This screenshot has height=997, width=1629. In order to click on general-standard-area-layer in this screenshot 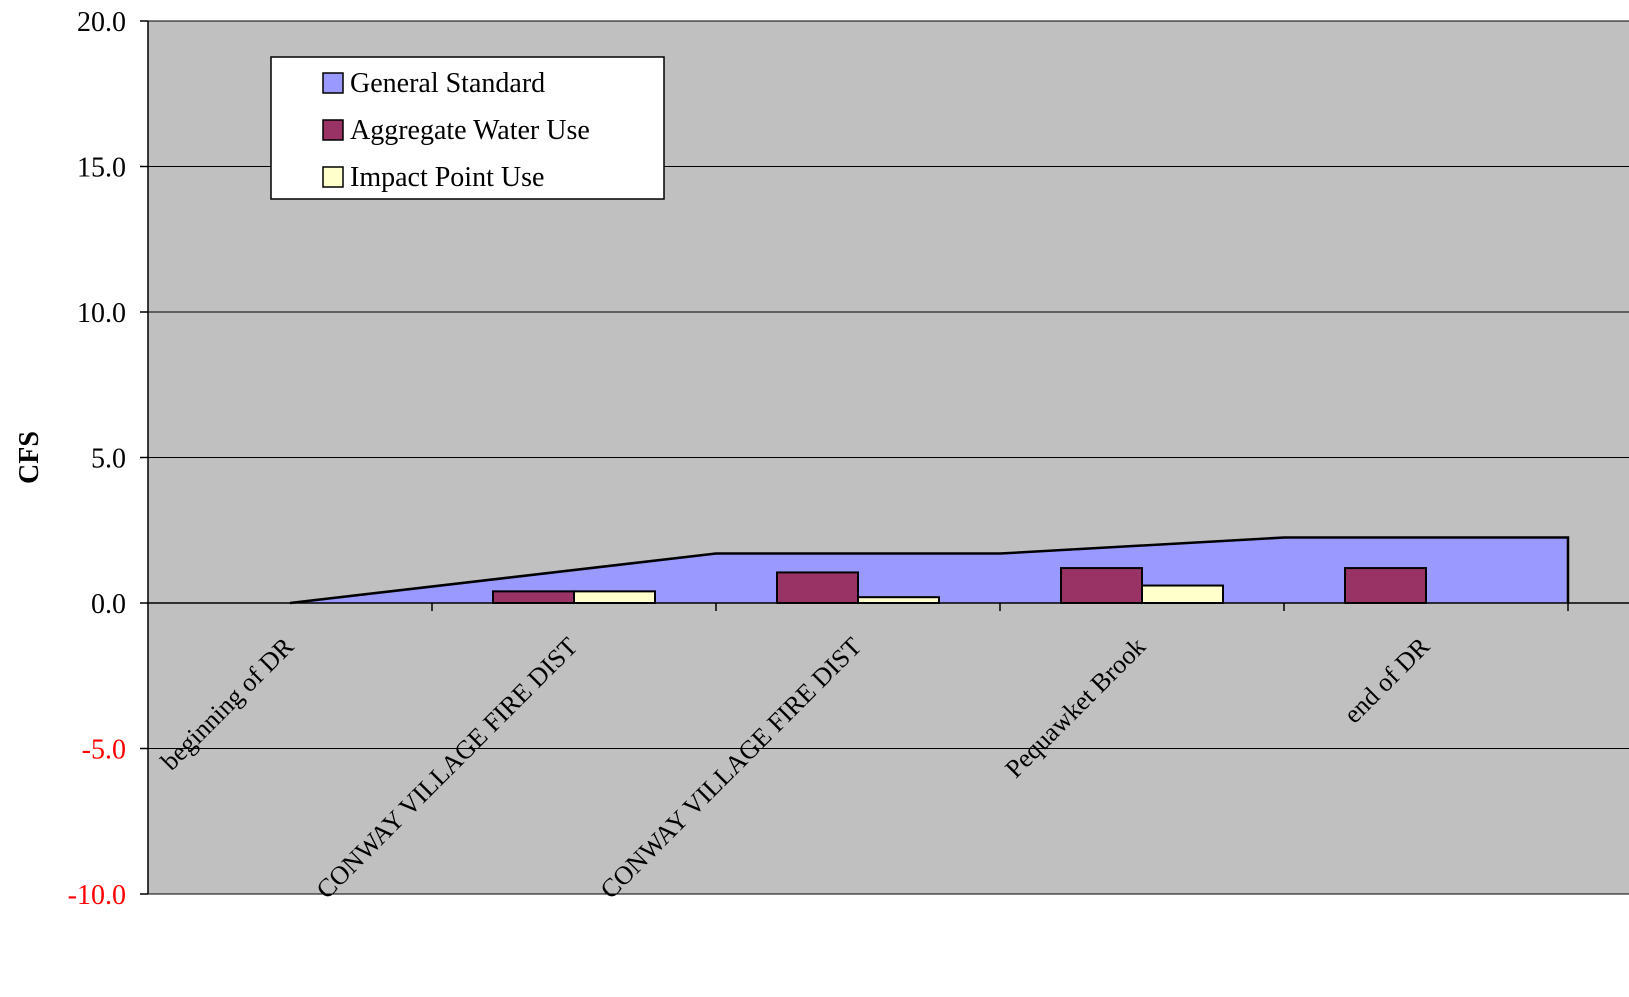, I will do `click(929, 570)`.